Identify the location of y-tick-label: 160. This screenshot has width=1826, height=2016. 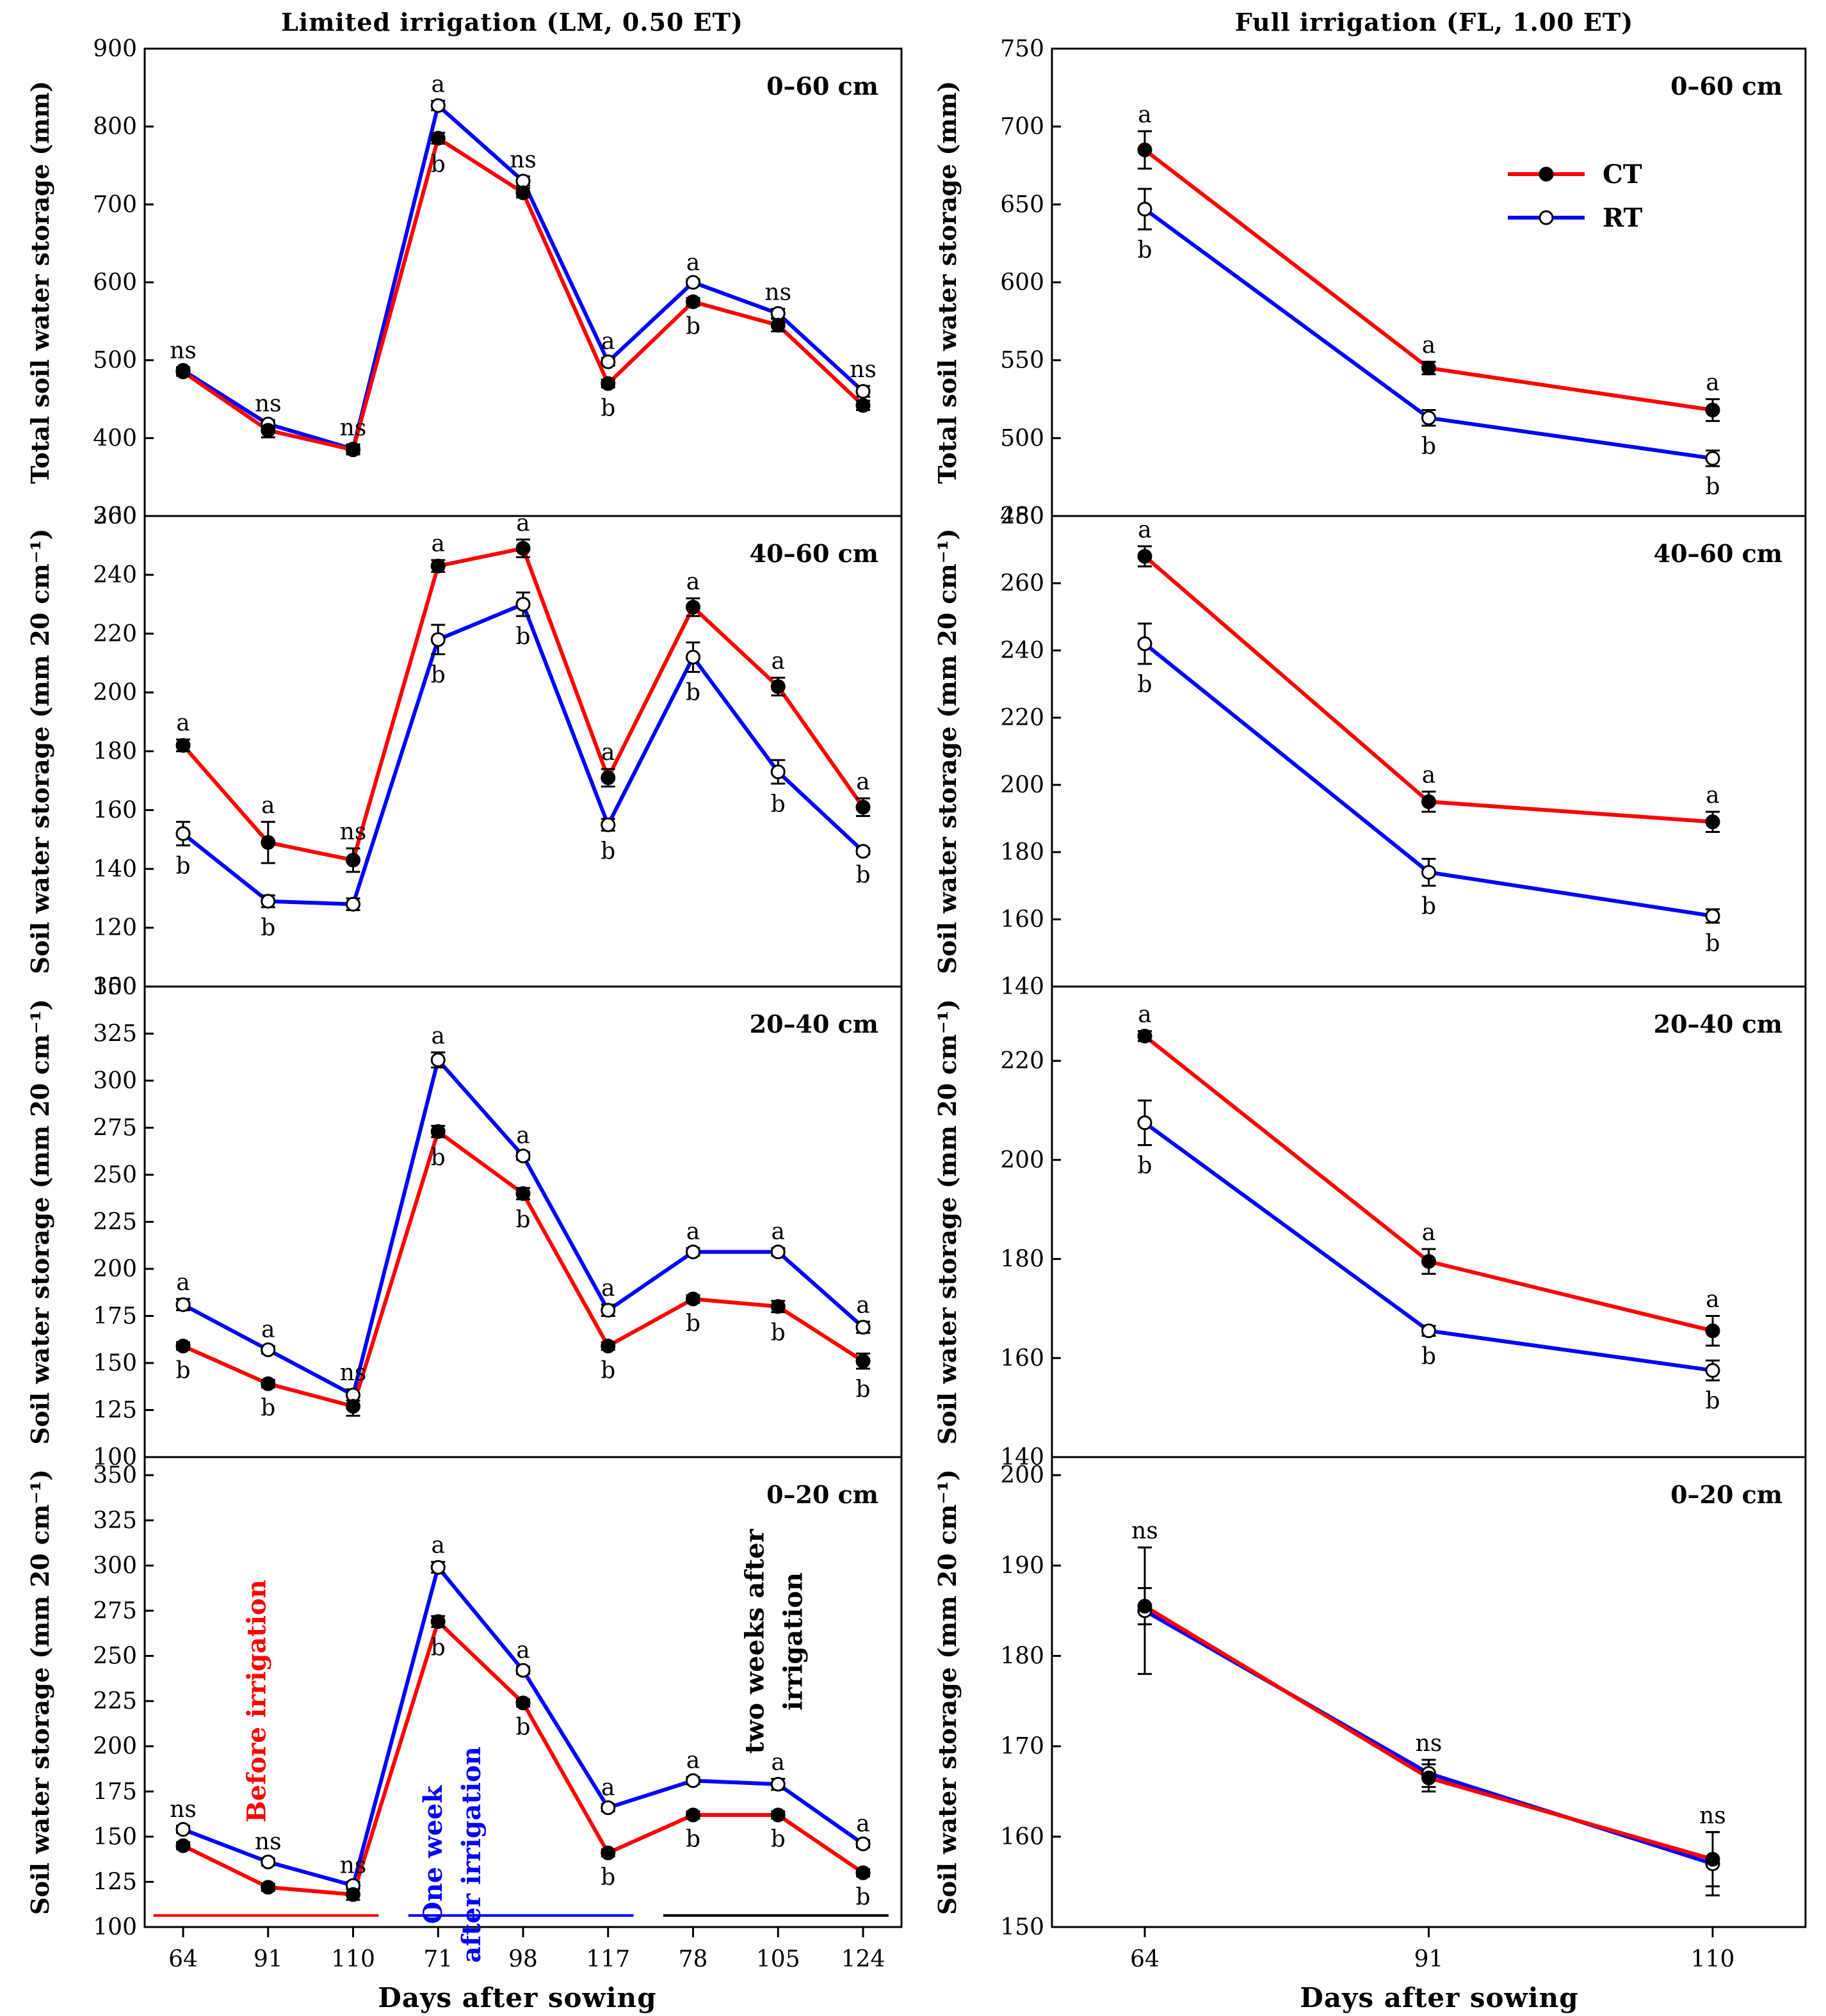
(115, 810).